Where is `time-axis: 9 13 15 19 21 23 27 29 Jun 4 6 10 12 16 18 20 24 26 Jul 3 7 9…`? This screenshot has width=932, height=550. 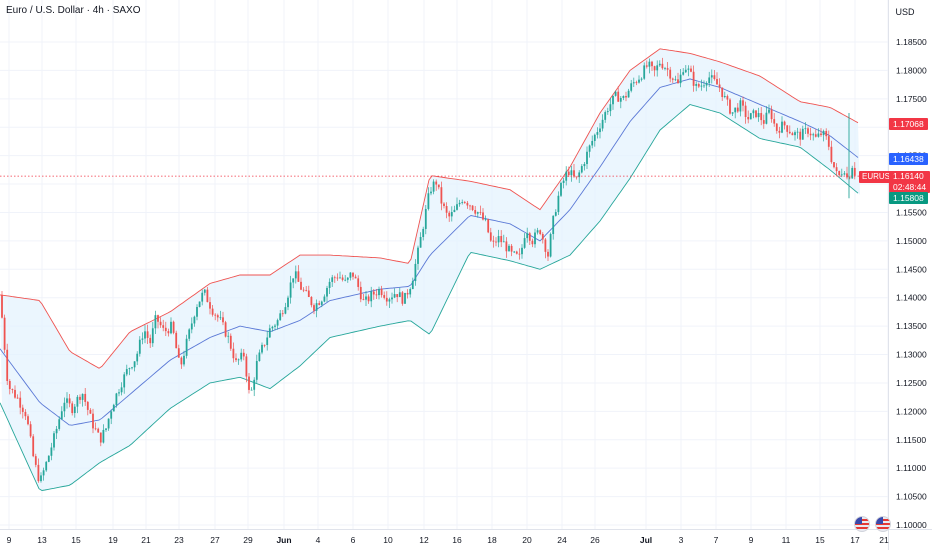
time-axis: 9 13 15 19 21 23 27 29 Jun 4 6 10 12 16 18 20 24 26 Jul 3 7 9… is located at coordinates (448, 540).